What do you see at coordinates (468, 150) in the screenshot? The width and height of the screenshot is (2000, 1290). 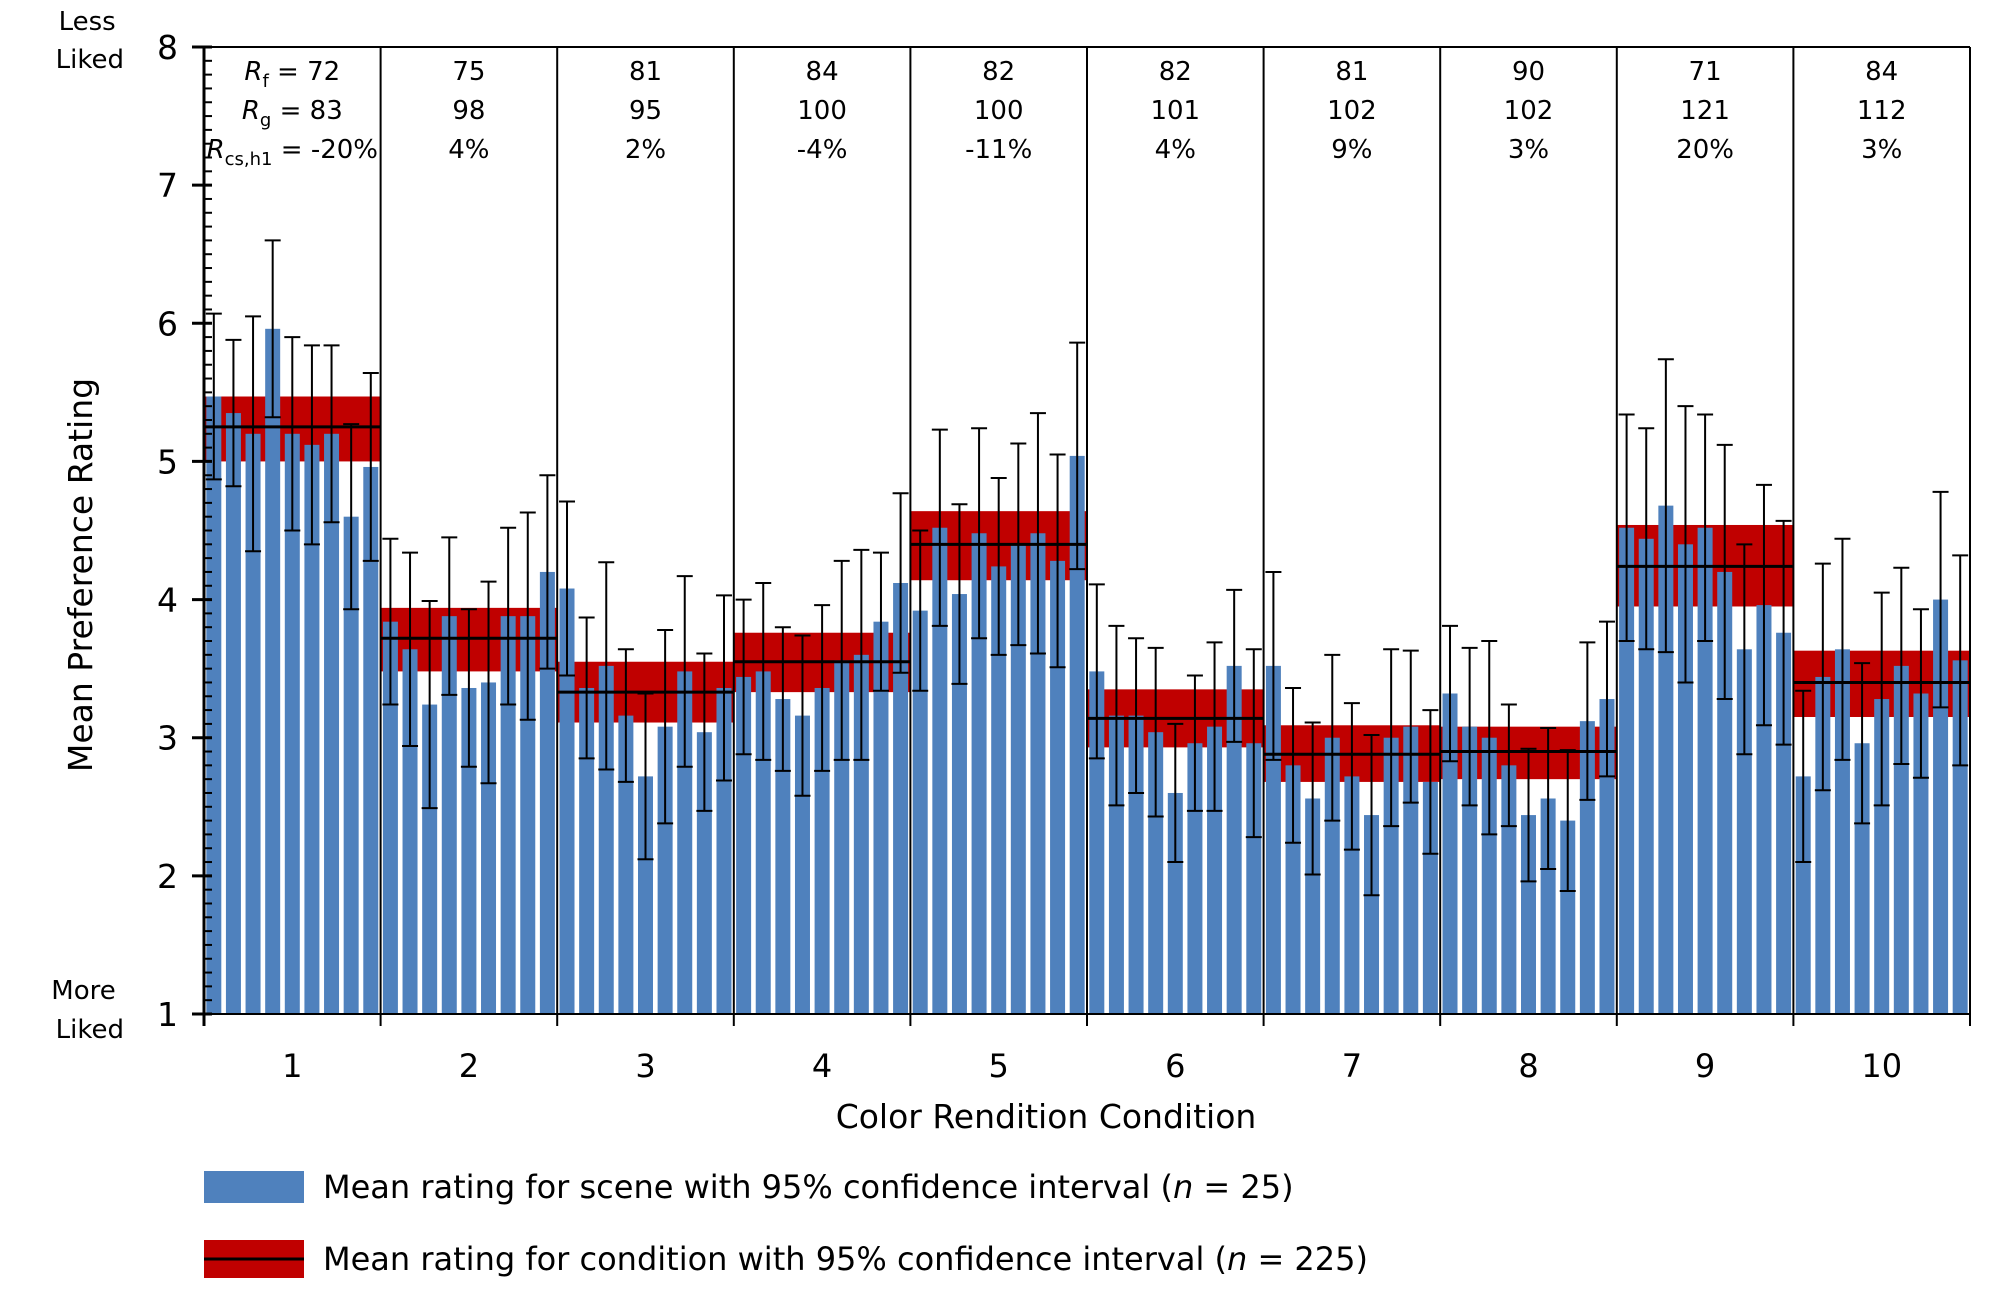 I see `annotation-rcs: 4%` at bounding box center [468, 150].